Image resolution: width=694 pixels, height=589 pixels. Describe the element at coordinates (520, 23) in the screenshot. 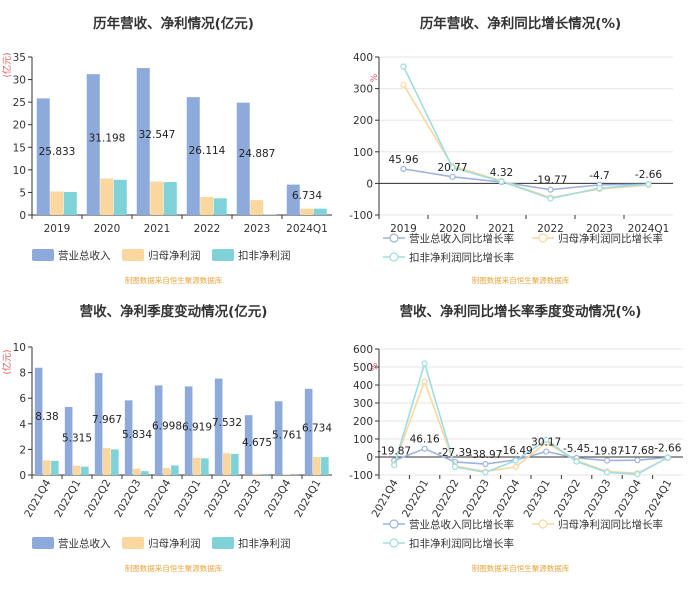

I see `chart-title: 历年营收、净利同比增长情况(%)` at that location.